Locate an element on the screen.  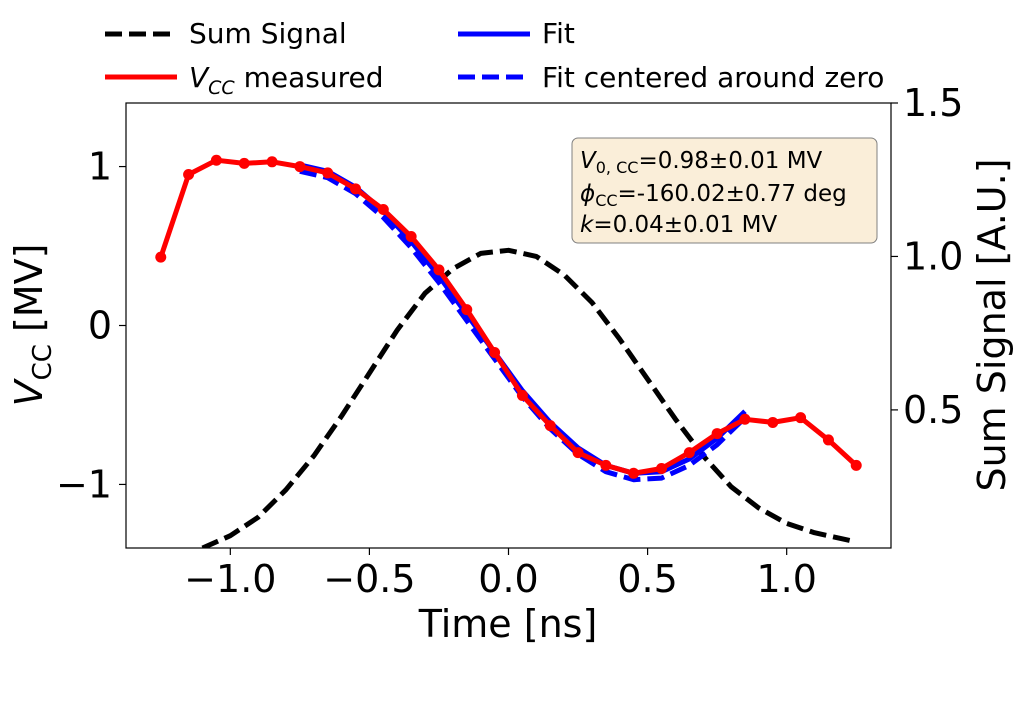
y-right-tick-label: 0.5 is located at coordinates (933, 410).